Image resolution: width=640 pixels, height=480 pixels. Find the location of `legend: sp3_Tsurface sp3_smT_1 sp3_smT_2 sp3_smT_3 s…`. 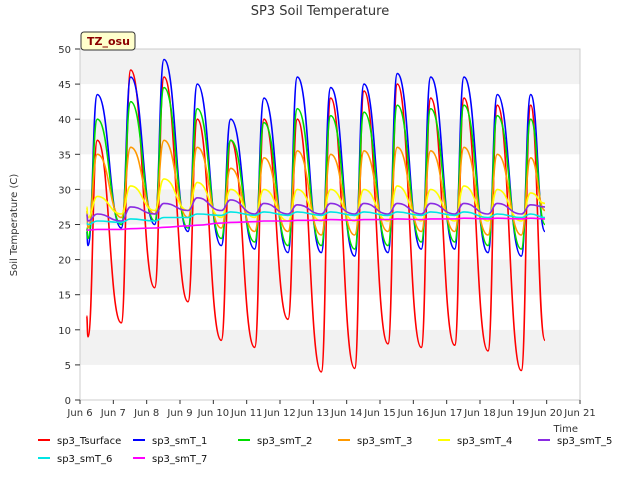

legend: sp3_Tsurface sp3_smT_1 sp3_smT_2 sp3_smT_3 s… is located at coordinates (325, 450).